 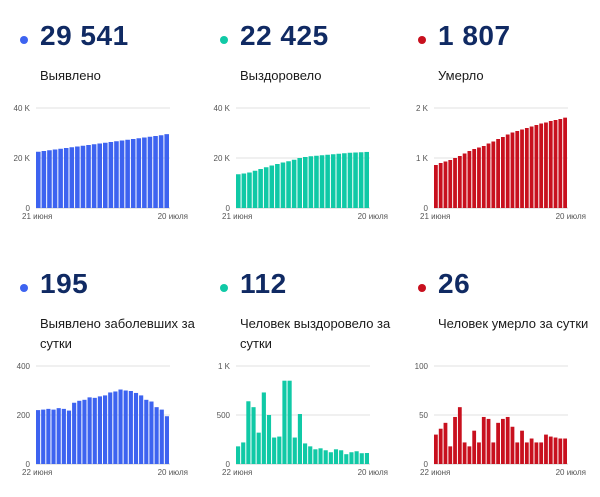 I want to click on y-tick-label: 50, so click(x=423, y=415).